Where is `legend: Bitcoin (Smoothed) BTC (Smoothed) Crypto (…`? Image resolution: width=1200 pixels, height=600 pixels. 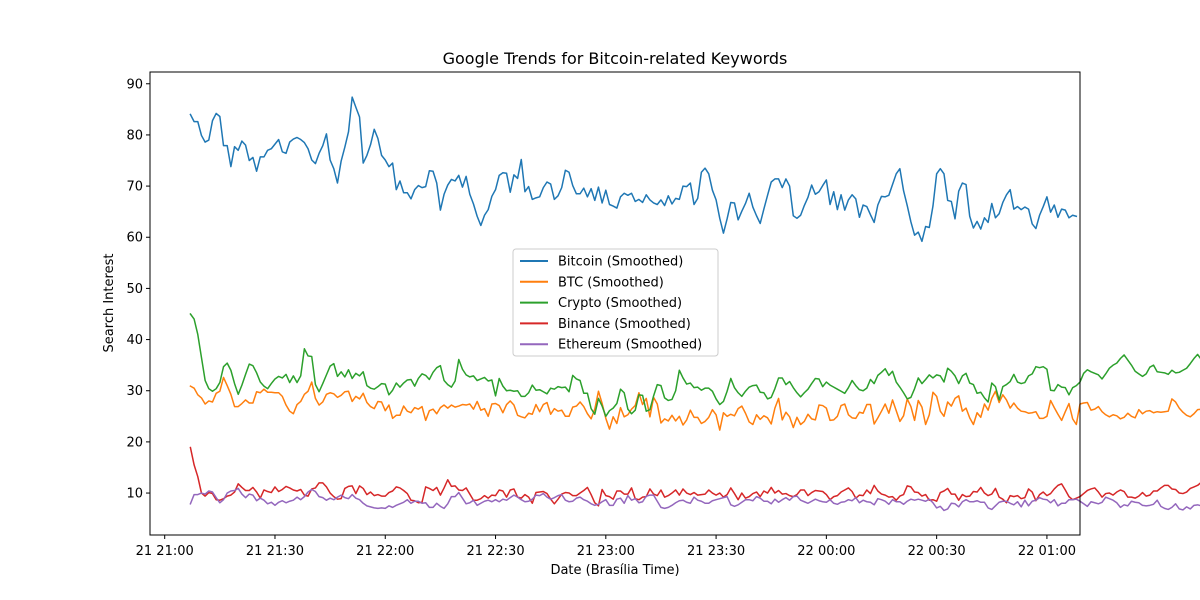
legend: Bitcoin (Smoothed) BTC (Smoothed) Crypto (… is located at coordinates (615, 302).